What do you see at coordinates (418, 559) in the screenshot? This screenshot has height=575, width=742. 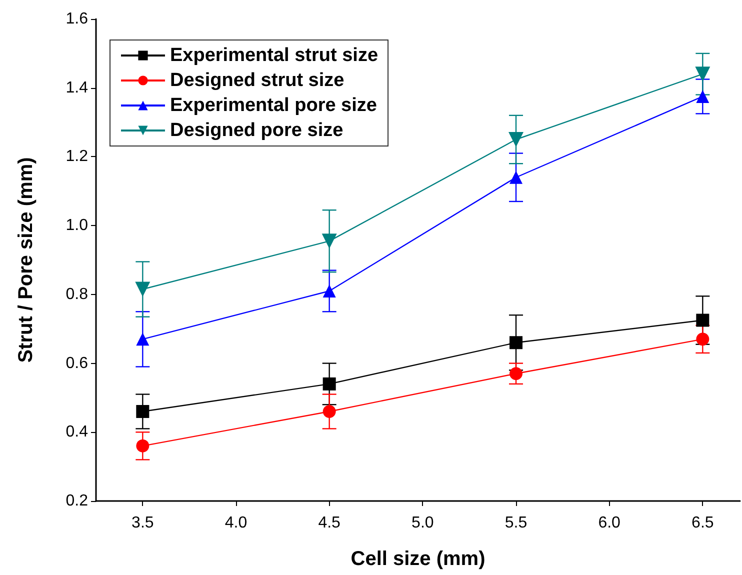 I see `x-axis-title: Cell size (mm)` at bounding box center [418, 559].